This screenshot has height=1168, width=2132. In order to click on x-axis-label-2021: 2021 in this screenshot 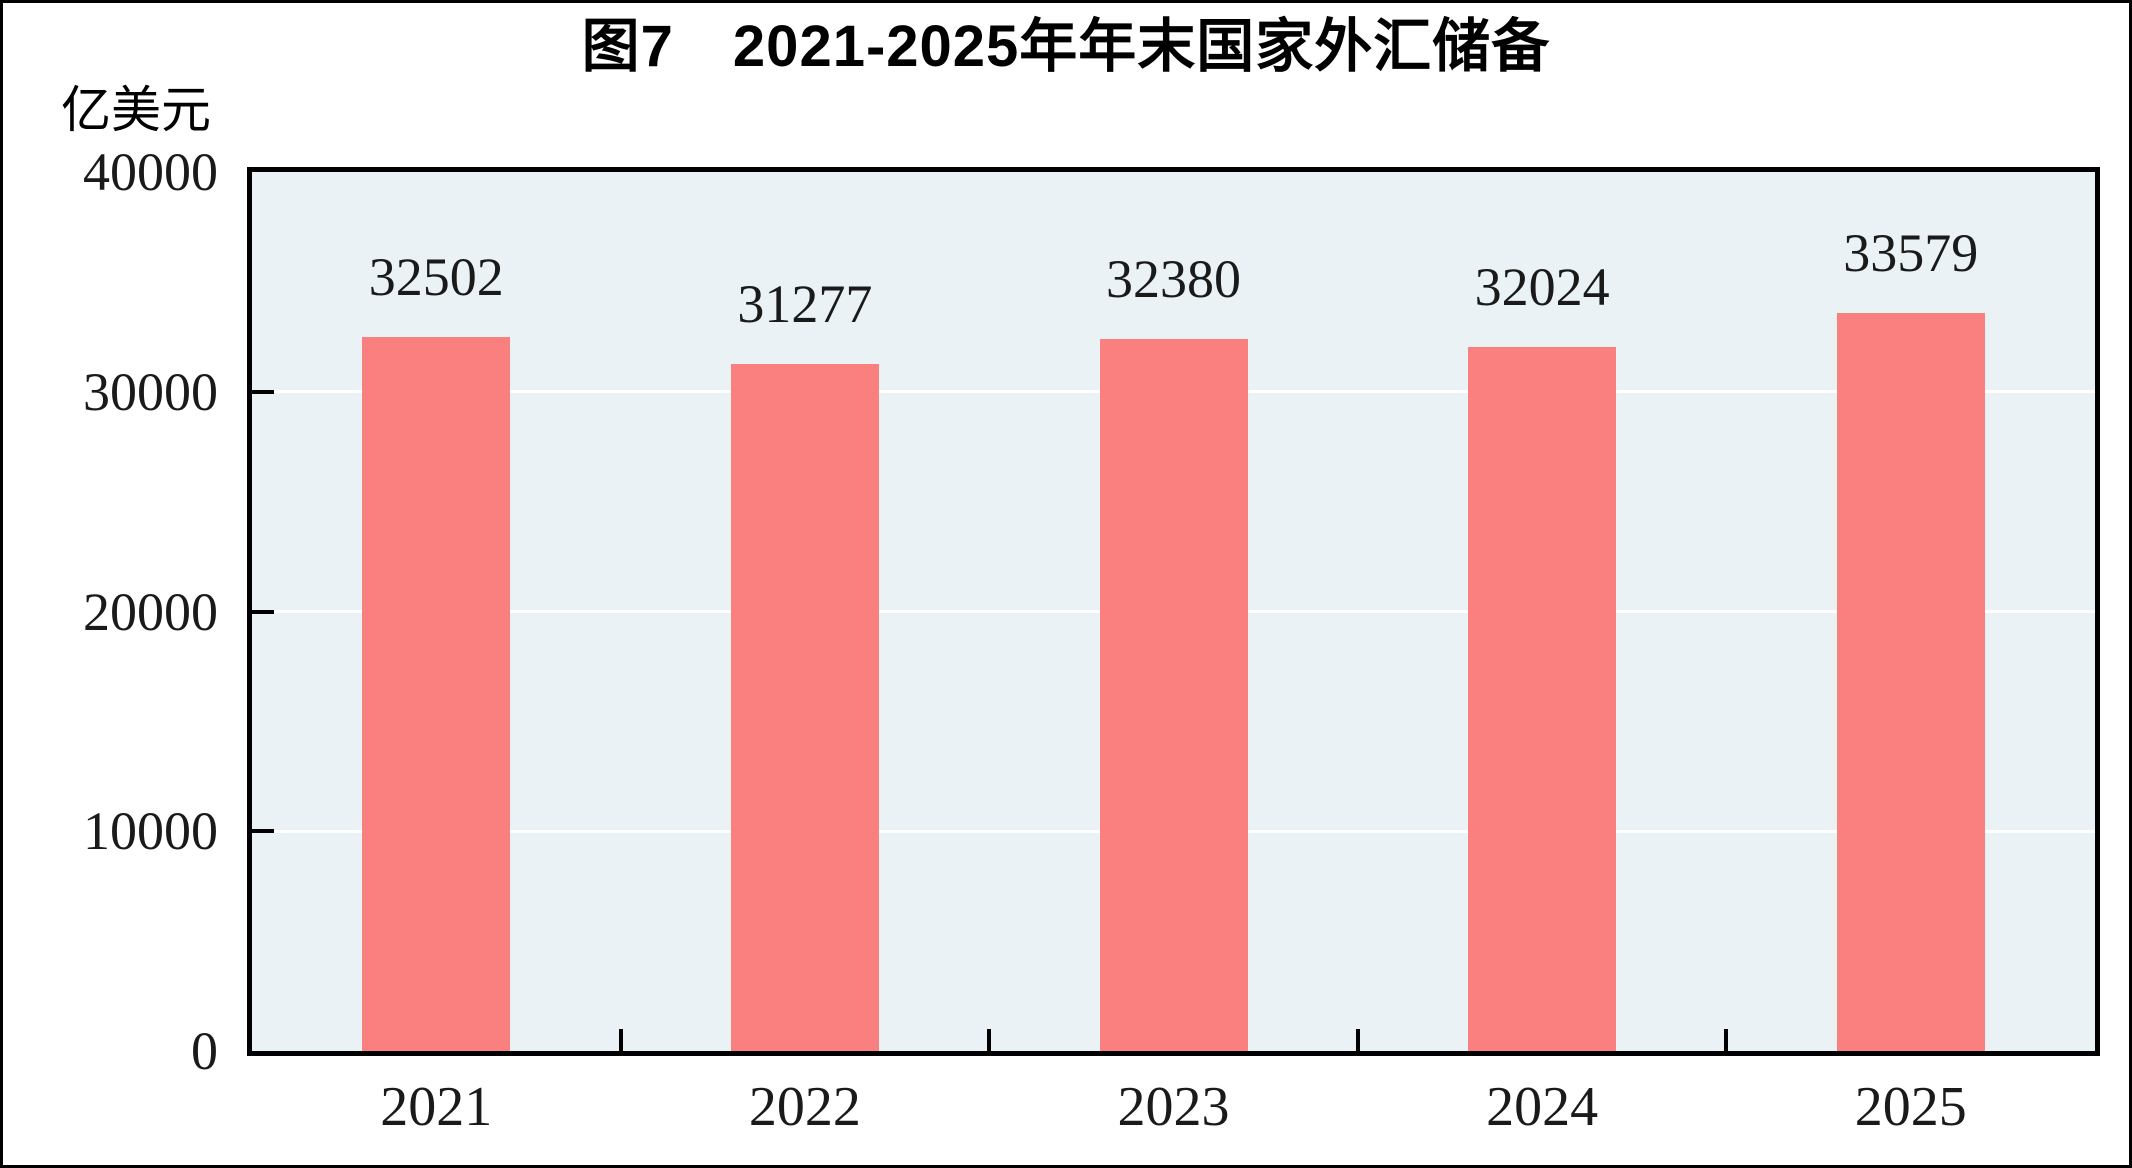, I will do `click(436, 1107)`.